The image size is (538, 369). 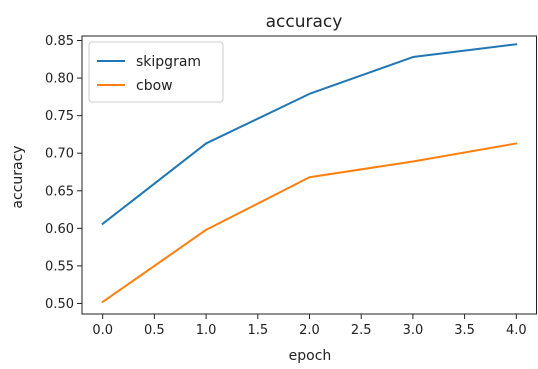 I want to click on x-axis-label: epoch, so click(x=310, y=356).